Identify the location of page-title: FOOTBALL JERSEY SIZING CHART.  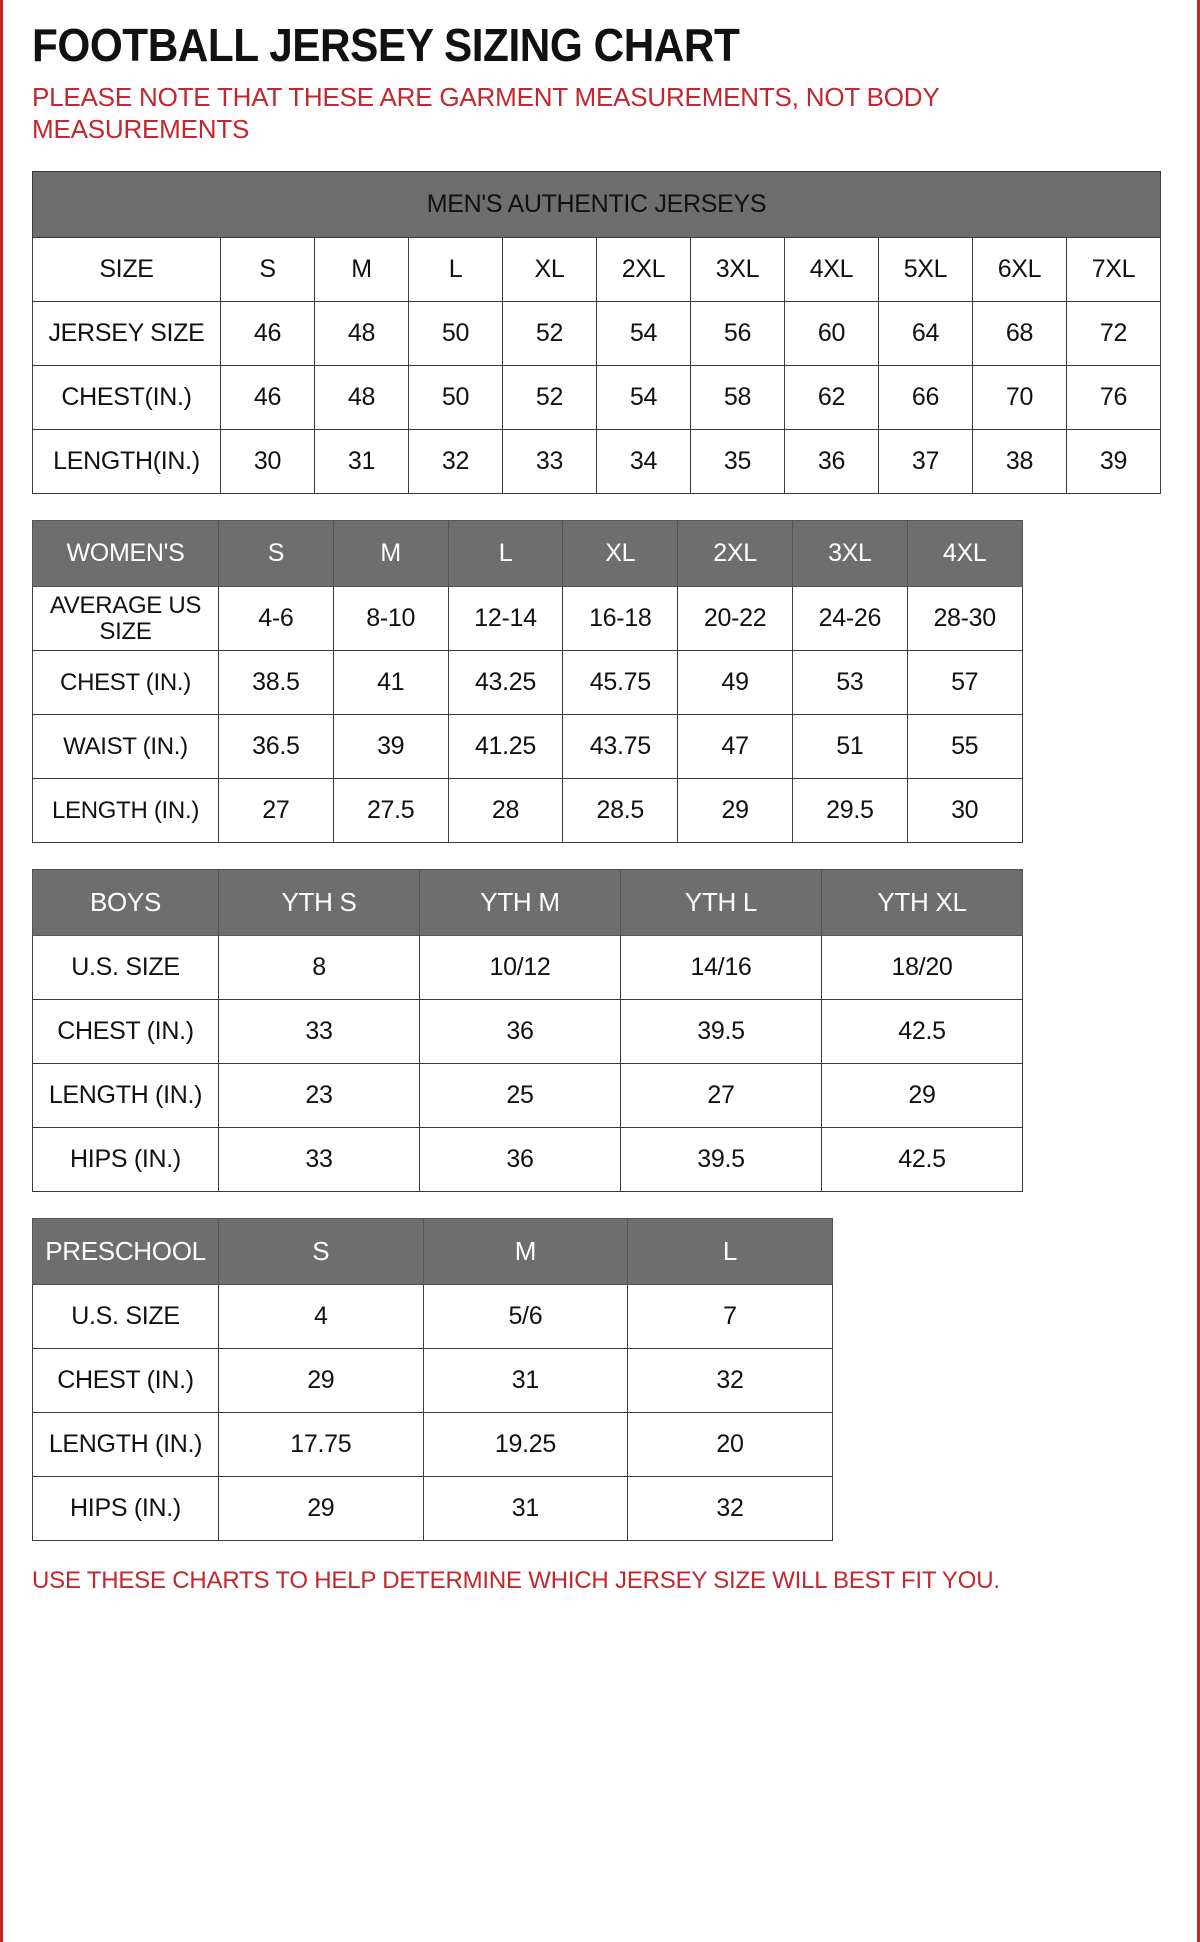
(386, 45).